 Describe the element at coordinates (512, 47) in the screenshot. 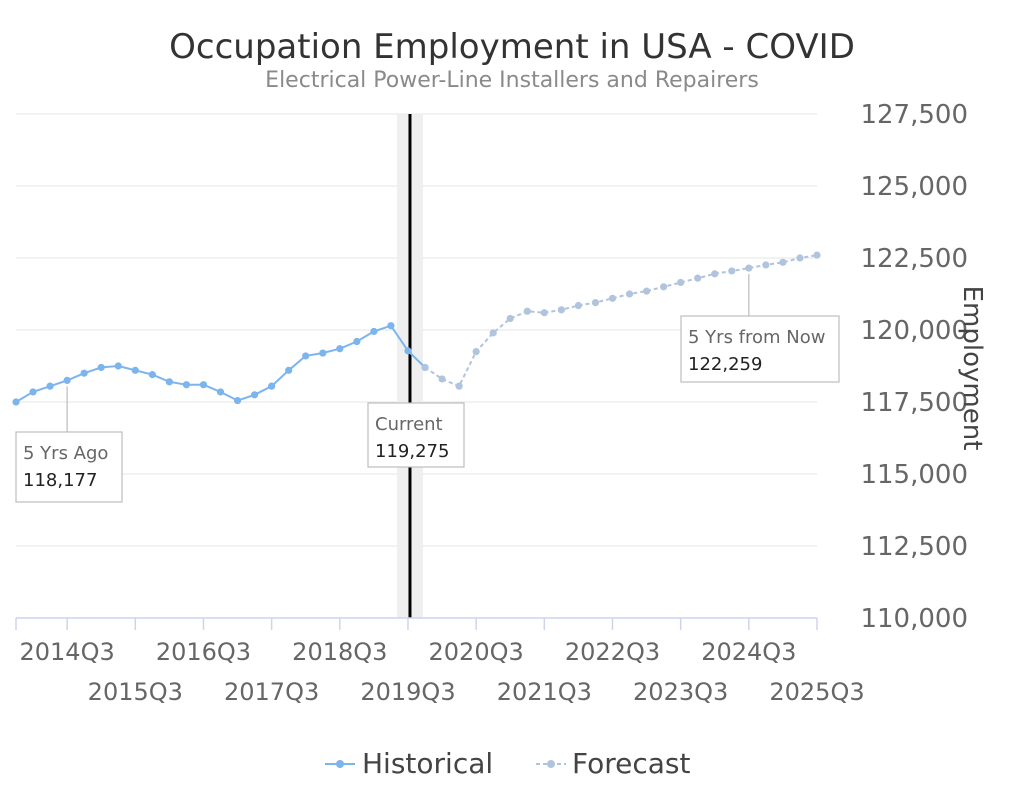

I see `chart-title: Occupation Employment in USA - COVID` at that location.